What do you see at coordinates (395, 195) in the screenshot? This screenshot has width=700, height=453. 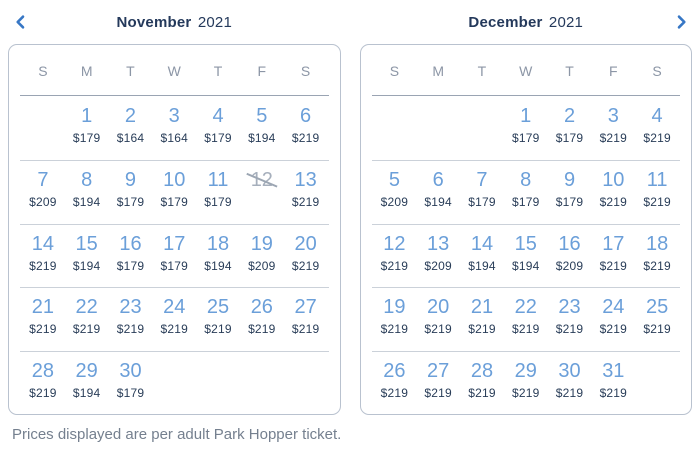 I see `calendar-day: 5 $209` at bounding box center [395, 195].